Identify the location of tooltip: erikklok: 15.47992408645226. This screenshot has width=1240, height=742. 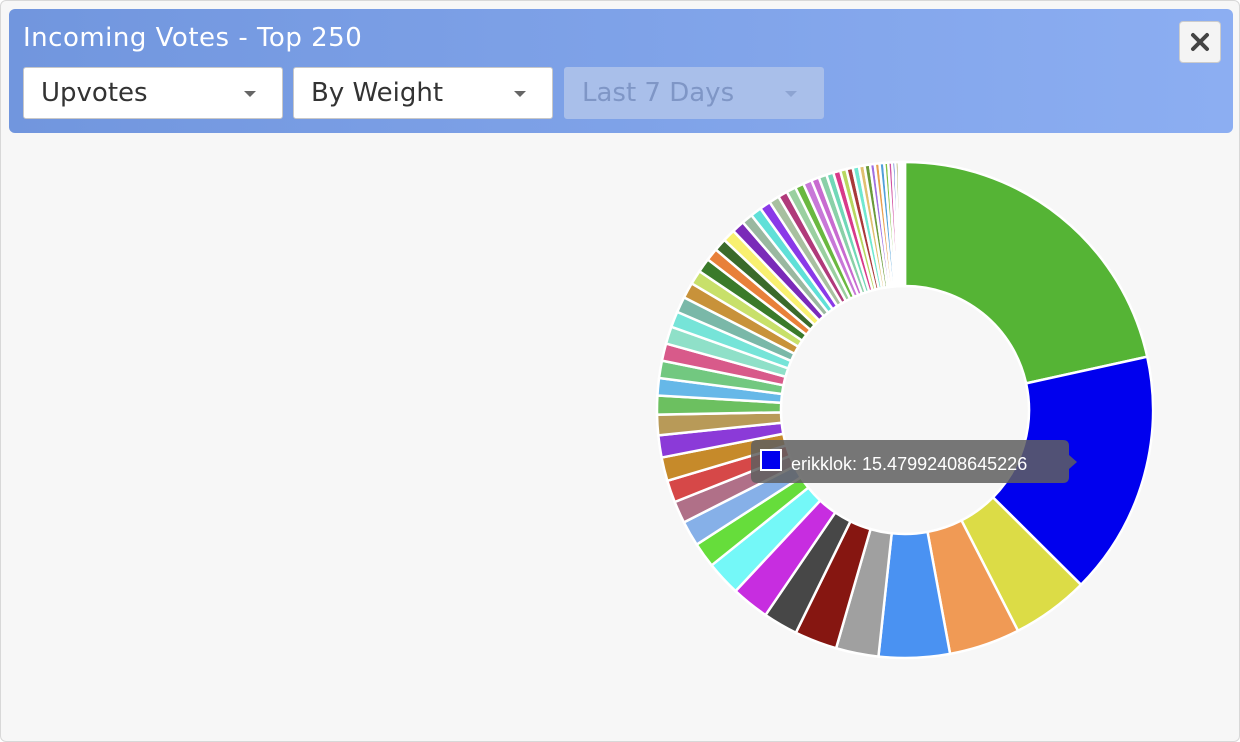
(914, 461).